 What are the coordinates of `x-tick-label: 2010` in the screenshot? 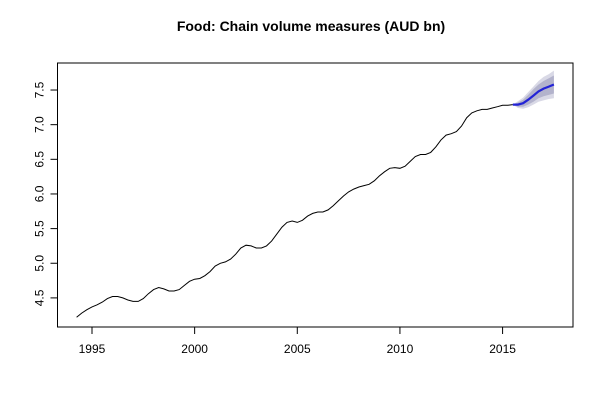 It's located at (400, 349).